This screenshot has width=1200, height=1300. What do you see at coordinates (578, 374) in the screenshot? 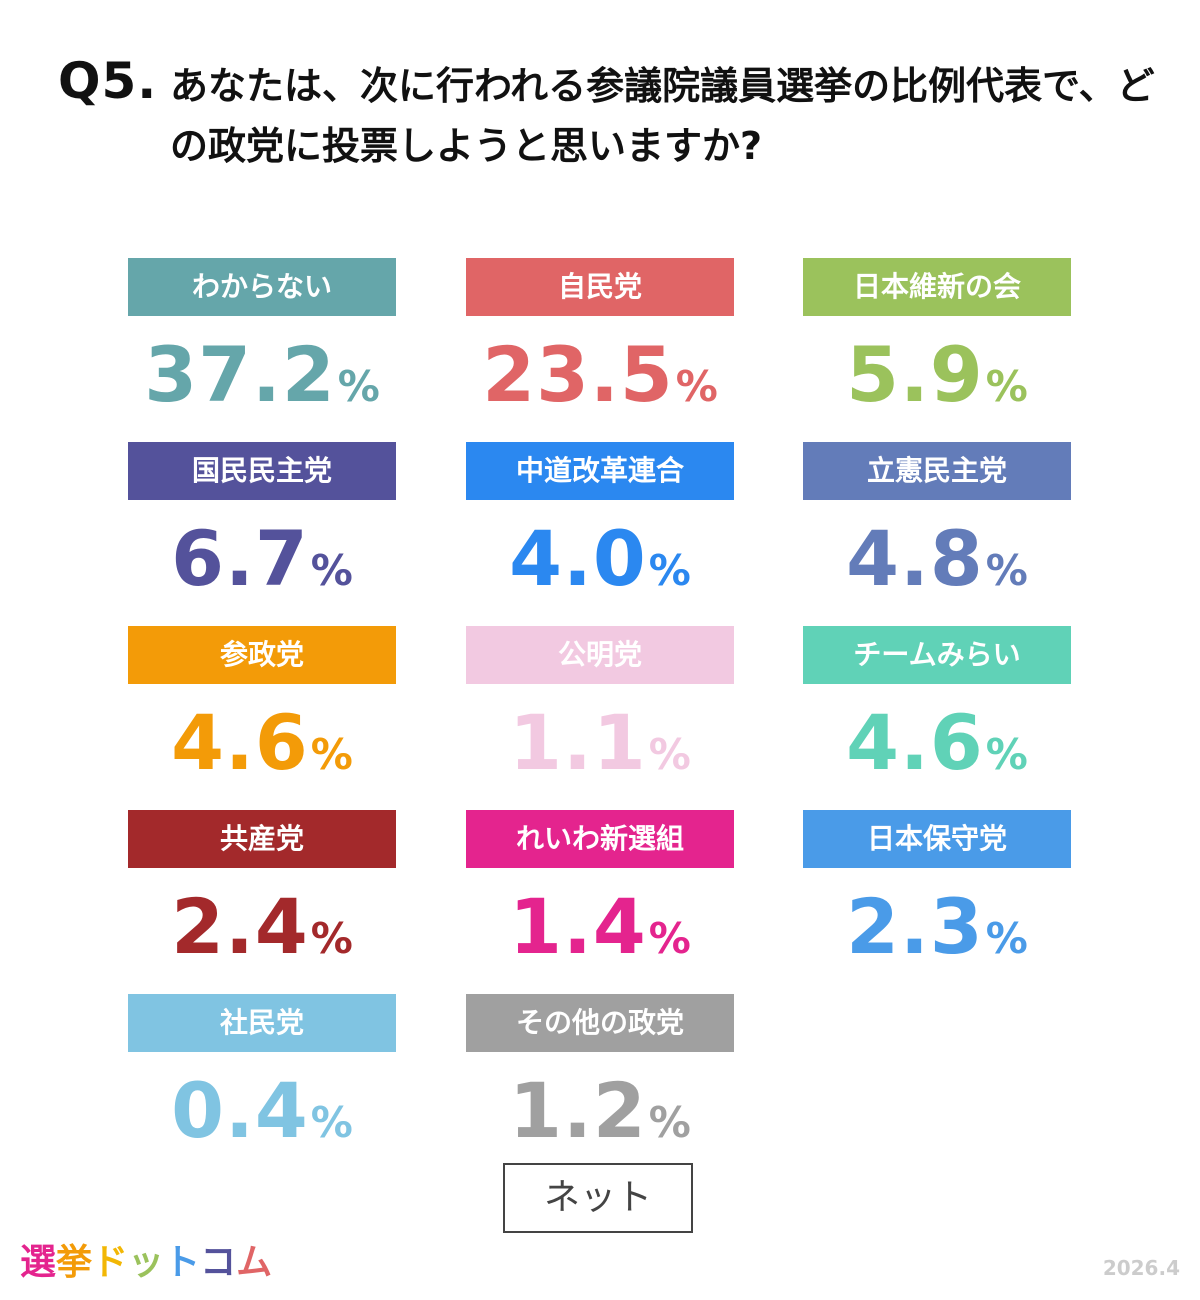
I see `percentage-number: 23.5` at bounding box center [578, 374].